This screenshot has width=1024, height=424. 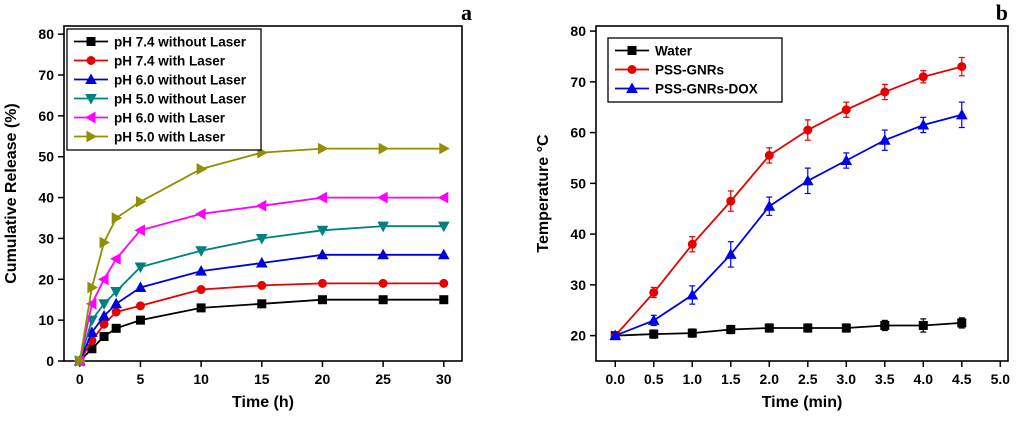 I want to click on x-tick-label: 0.5, so click(x=654, y=379).